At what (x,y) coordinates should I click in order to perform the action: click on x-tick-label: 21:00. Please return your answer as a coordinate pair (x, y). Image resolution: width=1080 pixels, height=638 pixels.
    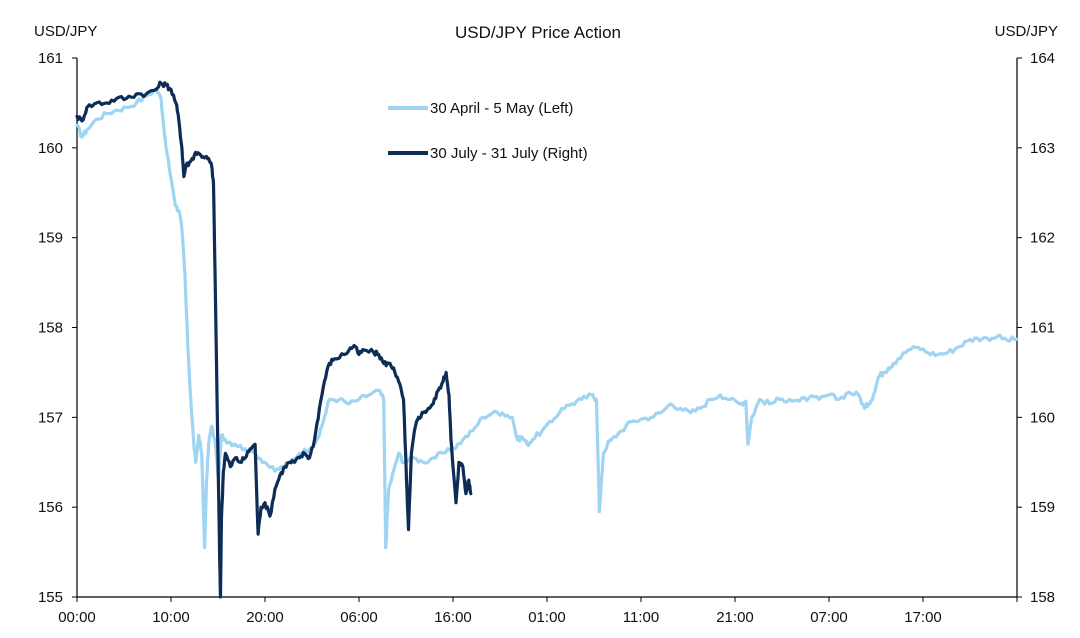
    Looking at the image, I should click on (735, 617).